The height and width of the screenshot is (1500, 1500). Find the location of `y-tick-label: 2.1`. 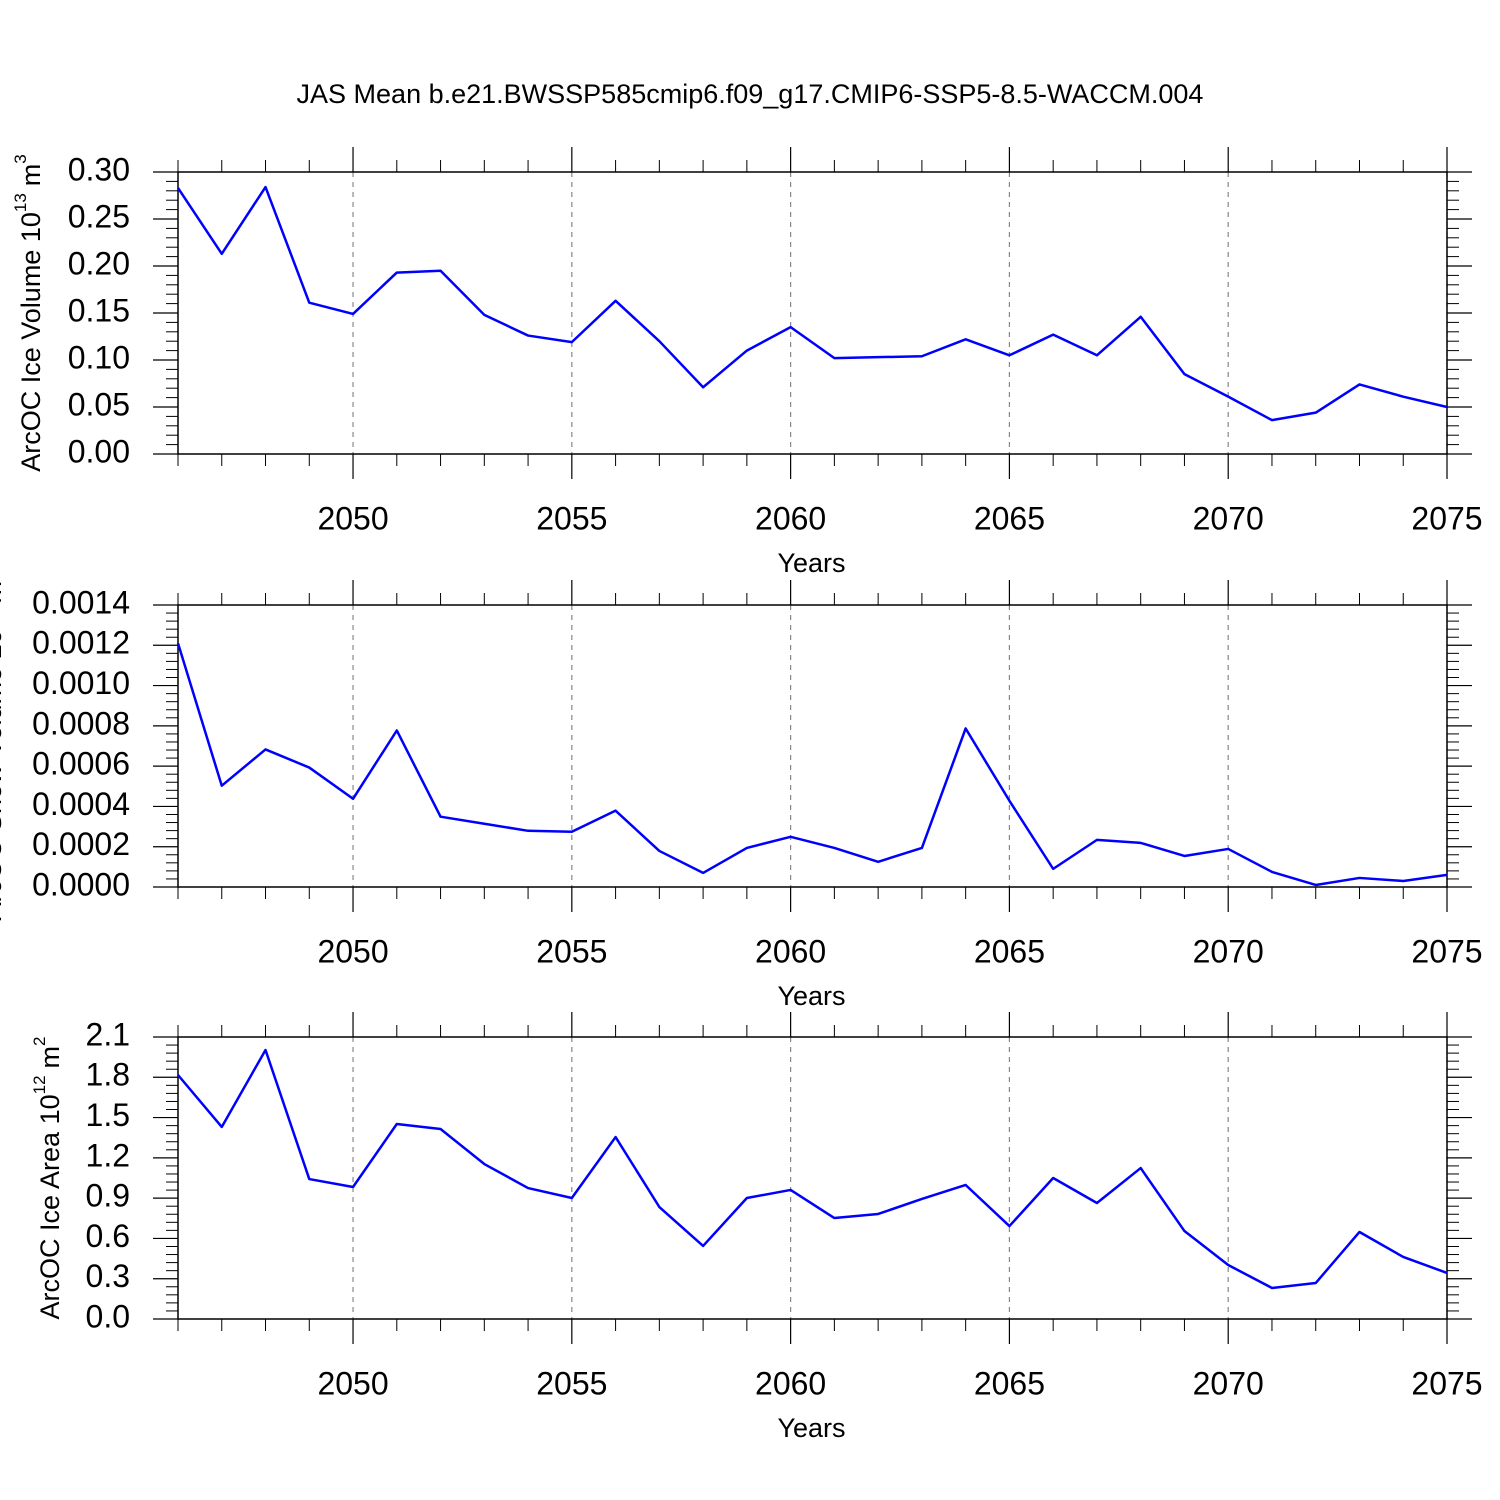

y-tick-label: 2.1 is located at coordinates (108, 1034).